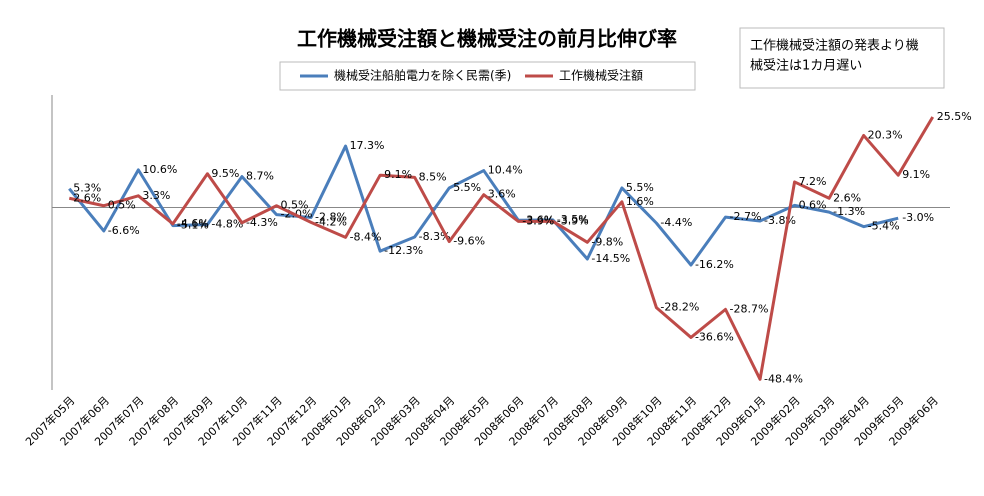 The height and width of the screenshot is (496, 984). Describe the element at coordinates (783, 378) in the screenshot. I see `data-label: -48.4%` at that location.